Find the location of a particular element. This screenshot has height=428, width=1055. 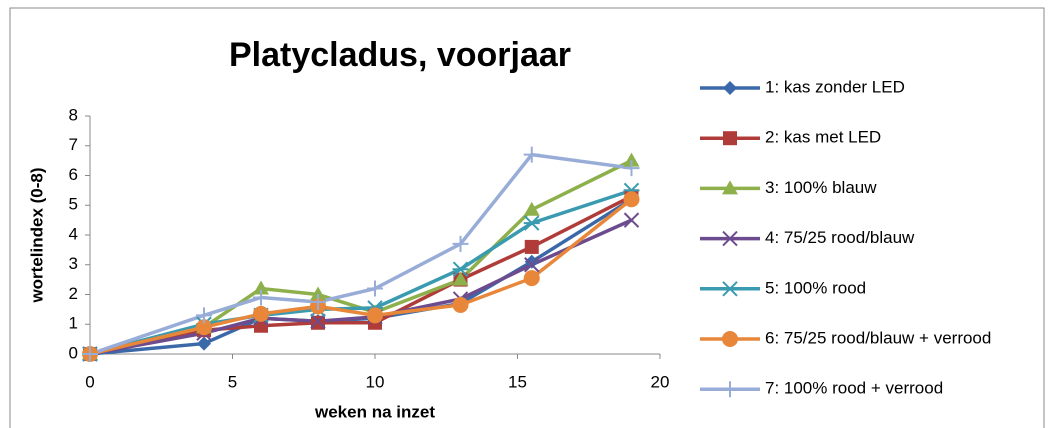

y-tick-label: 5 is located at coordinates (73, 204).